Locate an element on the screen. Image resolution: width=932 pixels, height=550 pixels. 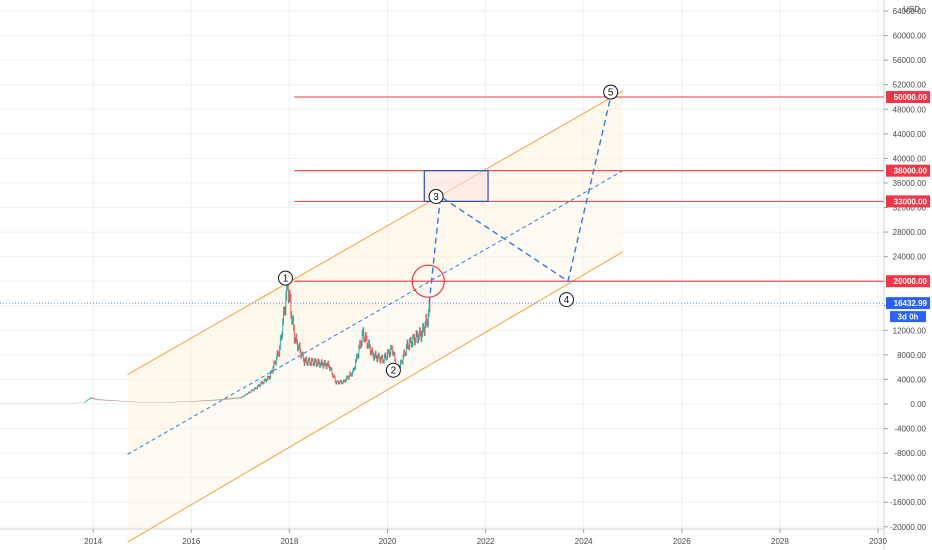
x-tick-label: 2018 is located at coordinates (289, 541).